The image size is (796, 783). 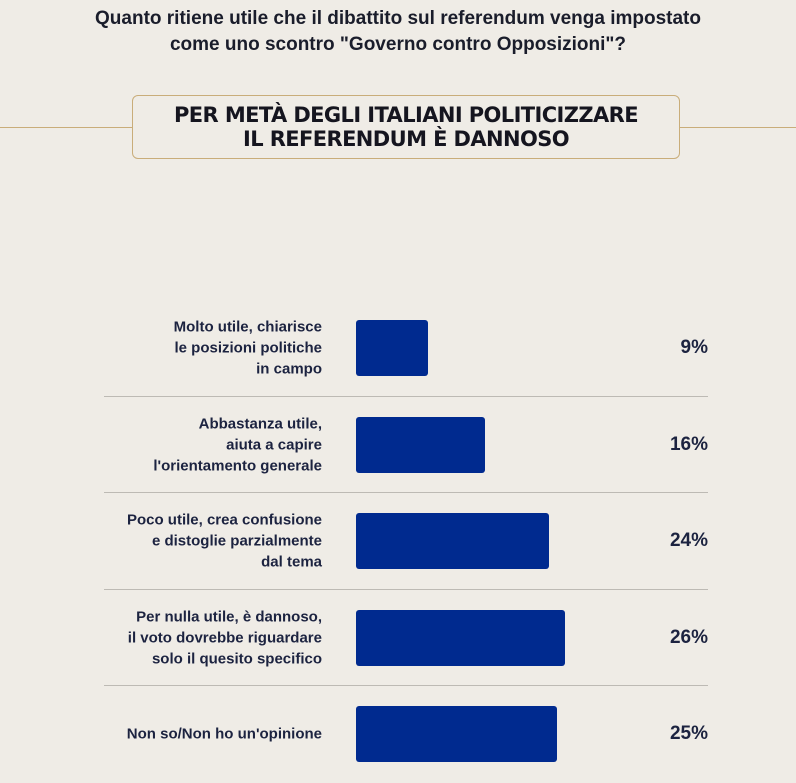 What do you see at coordinates (688, 637) in the screenshot?
I see `value-label: 26%` at bounding box center [688, 637].